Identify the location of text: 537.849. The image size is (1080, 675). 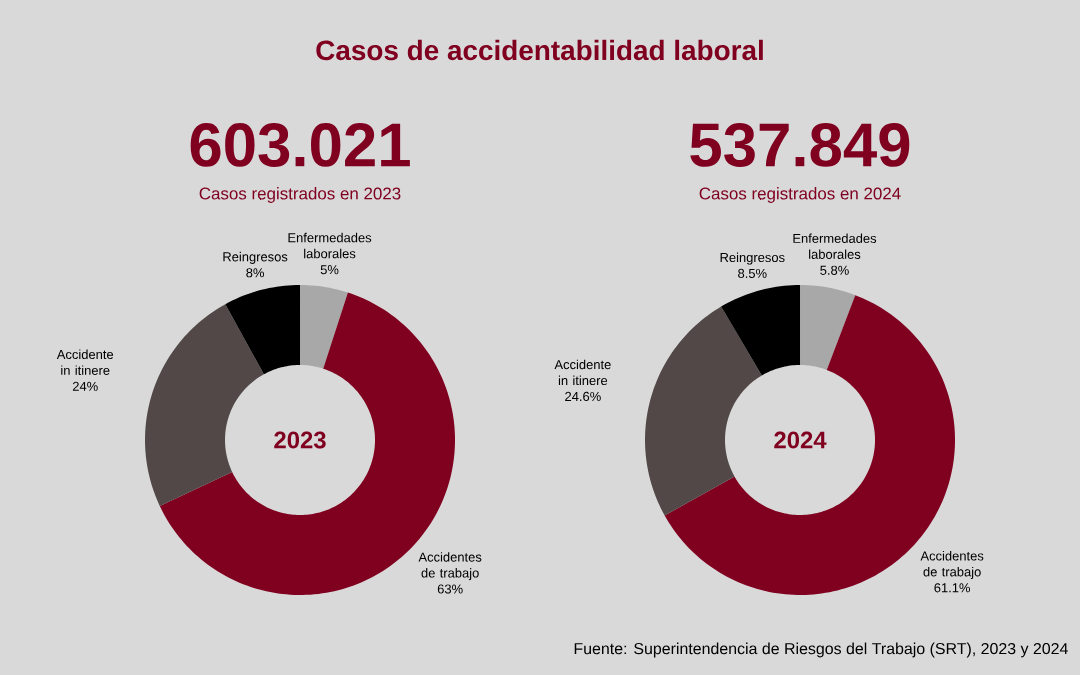
(800, 145).